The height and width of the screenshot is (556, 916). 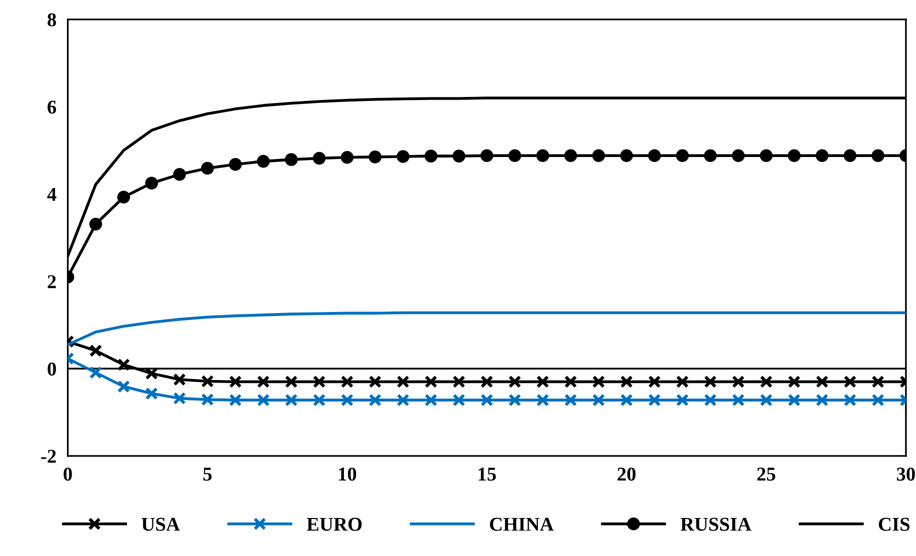 I want to click on x-tick-label: 15, so click(x=487, y=474).